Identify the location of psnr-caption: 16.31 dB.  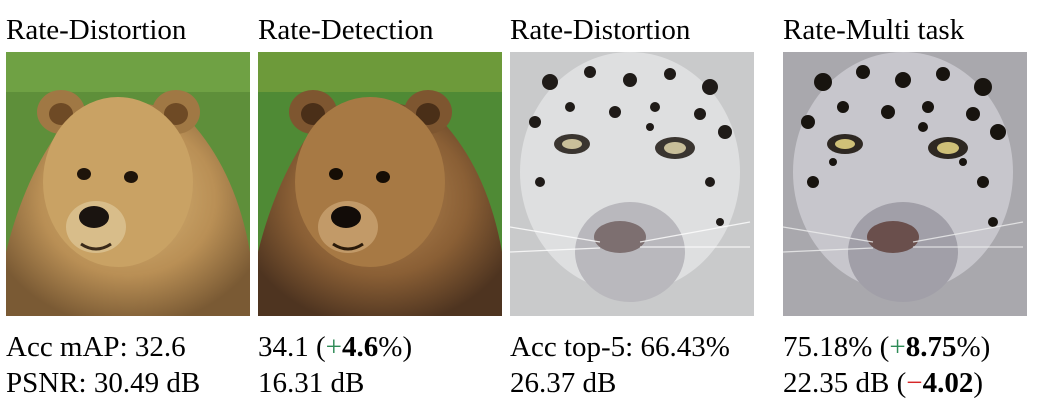
(311, 383).